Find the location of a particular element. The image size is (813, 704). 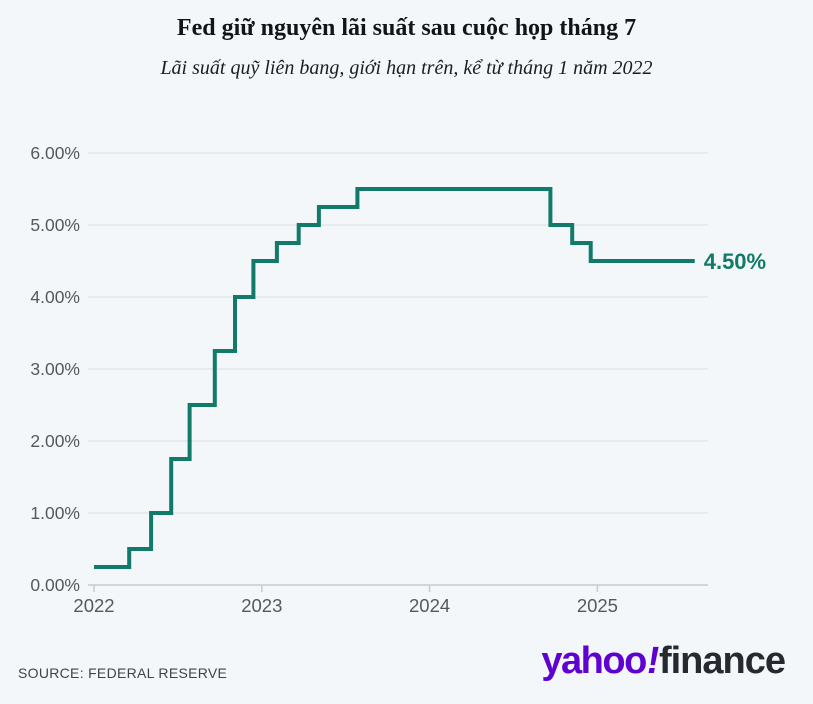

y-axis-tick-label: 3.00% is located at coordinates (55, 369).